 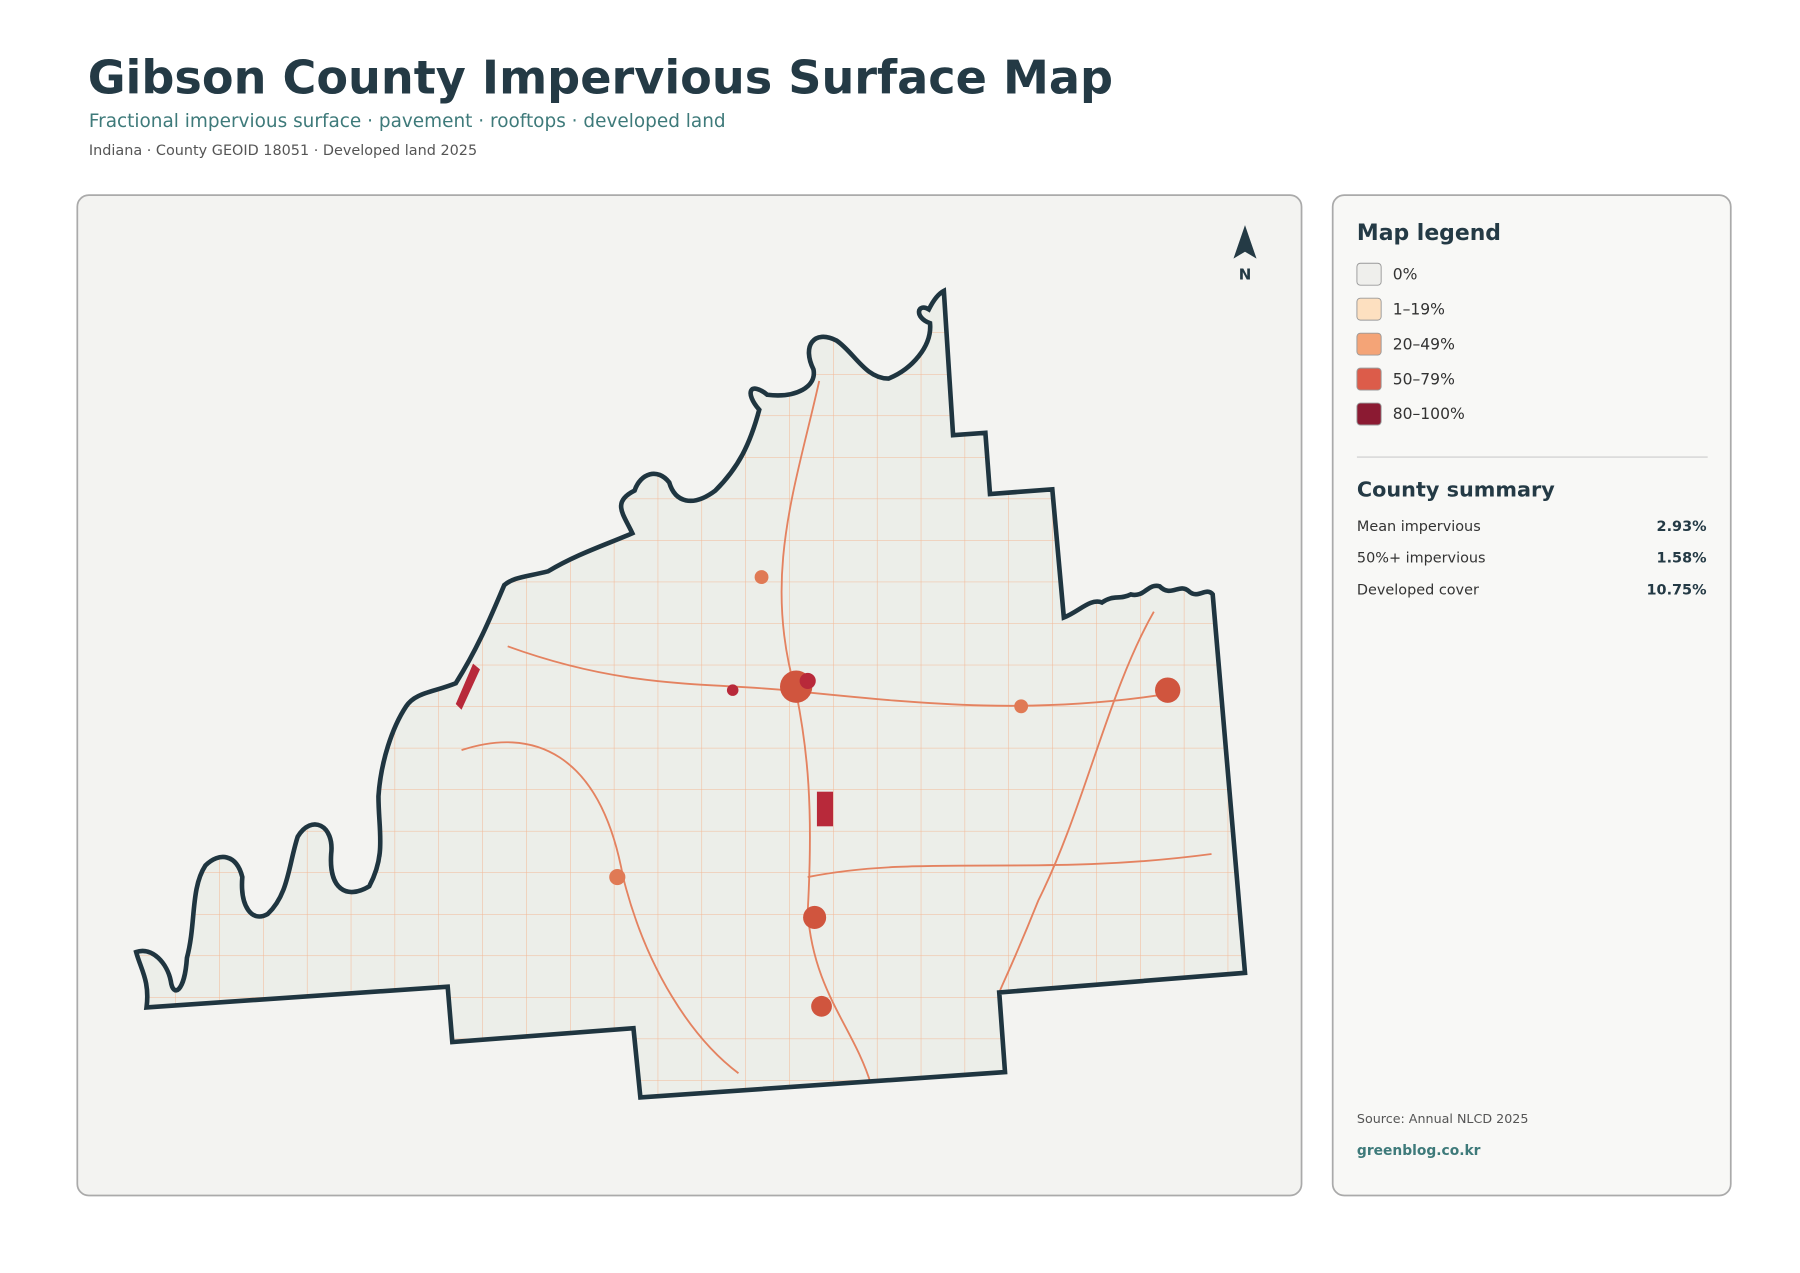 I want to click on summary-value: 10.75%, so click(x=1677, y=590).